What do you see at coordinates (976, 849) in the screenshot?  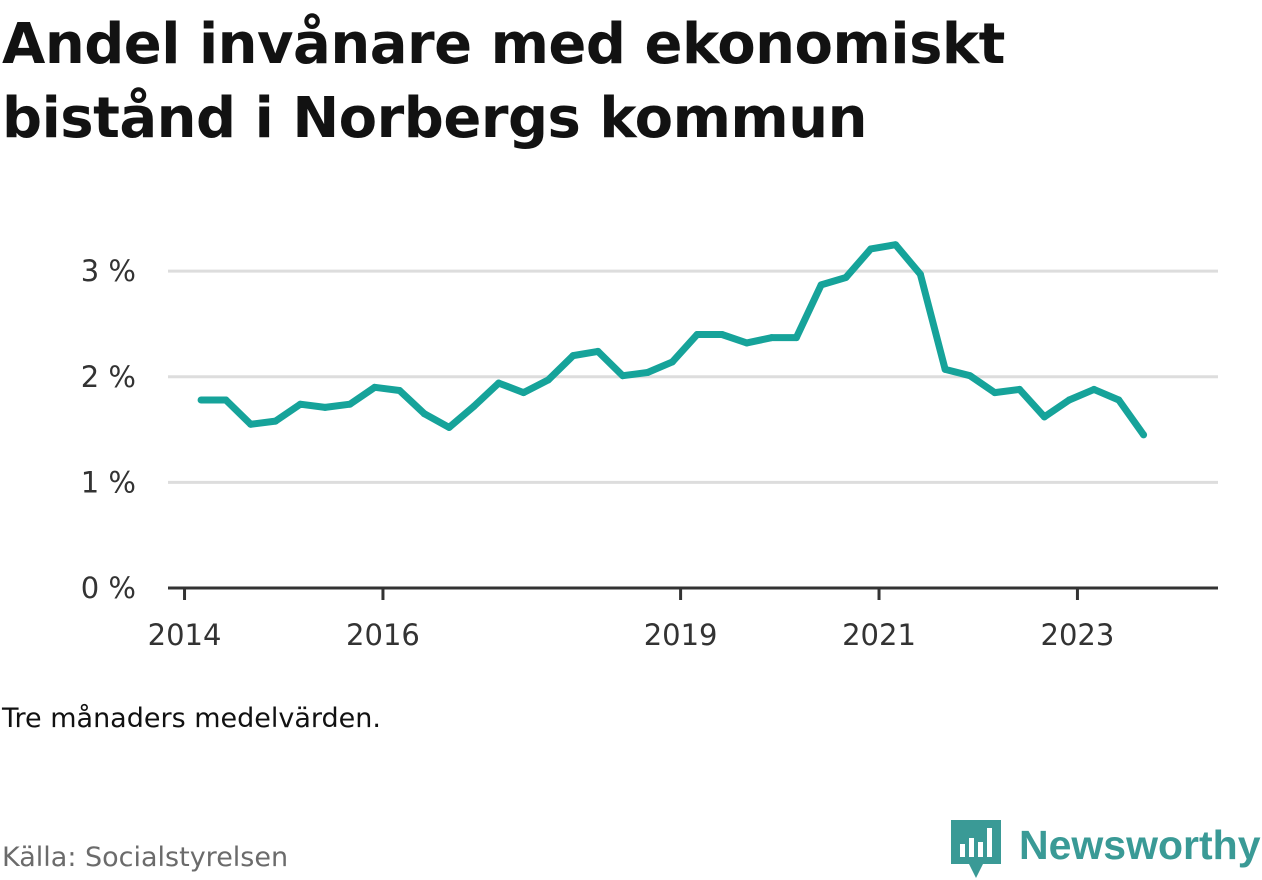 I see `newsworthy-logo-icon` at bounding box center [976, 849].